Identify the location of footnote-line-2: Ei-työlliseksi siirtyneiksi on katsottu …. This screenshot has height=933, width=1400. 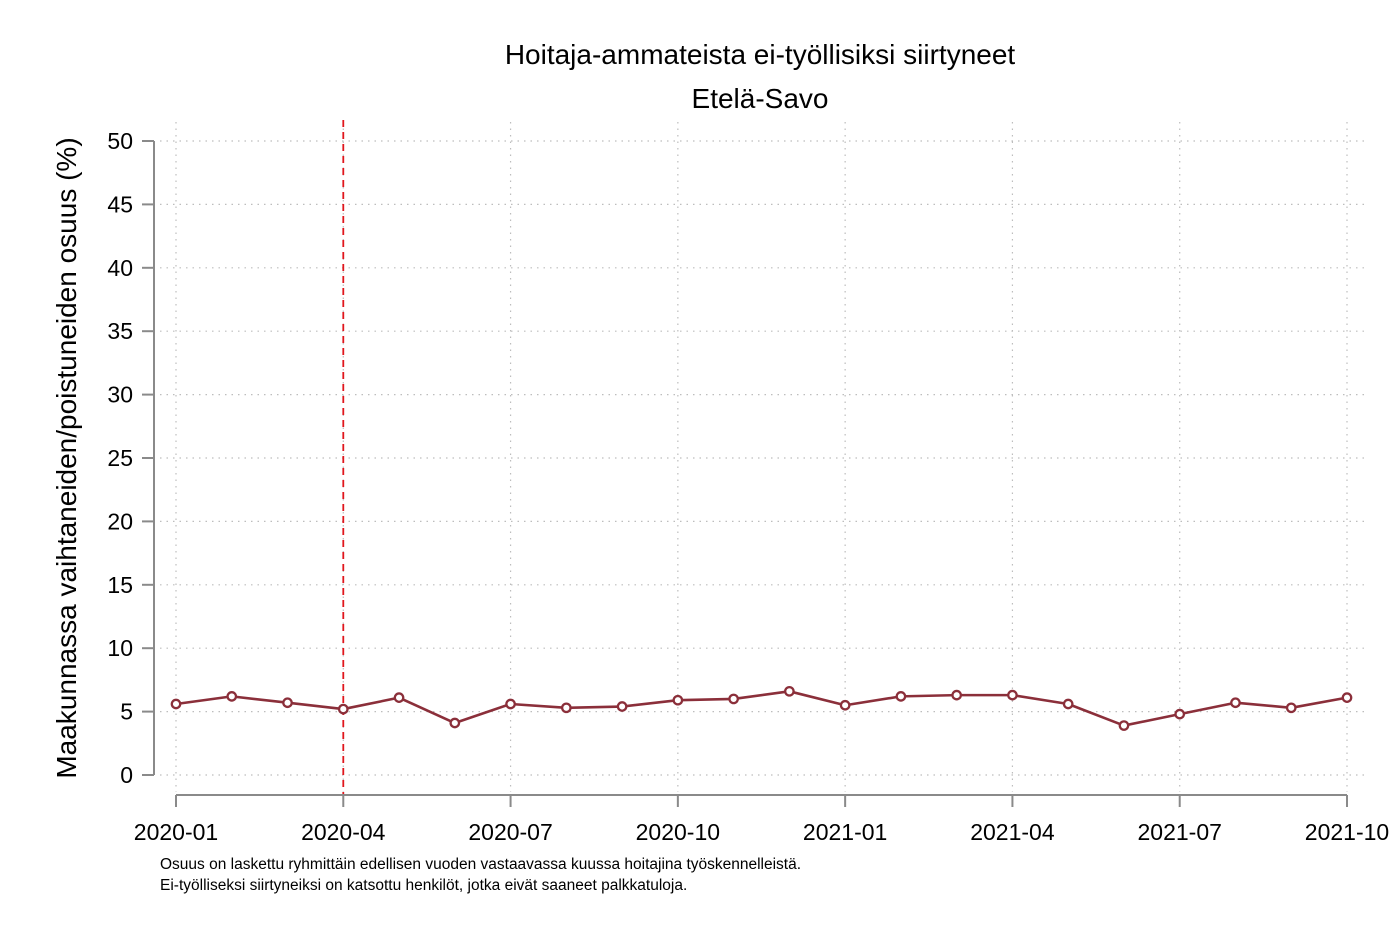
(423, 885).